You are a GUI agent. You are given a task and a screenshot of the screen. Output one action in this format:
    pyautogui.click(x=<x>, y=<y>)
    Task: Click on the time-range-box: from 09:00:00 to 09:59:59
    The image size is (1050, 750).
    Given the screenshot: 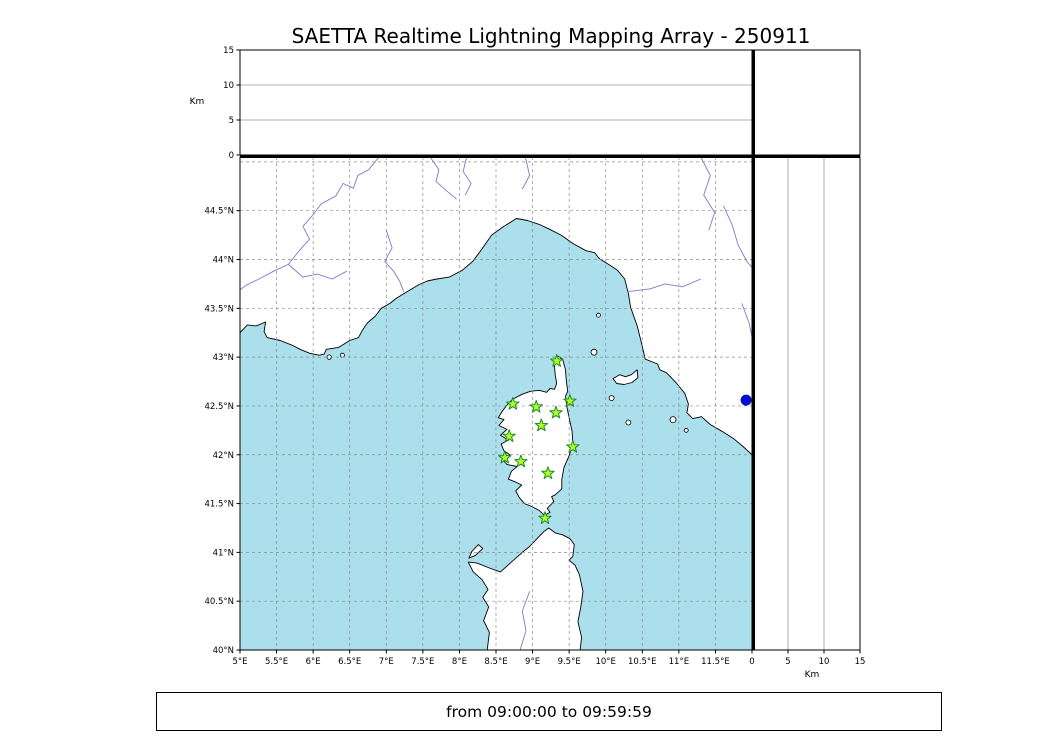 What is the action you would take?
    pyautogui.click(x=549, y=711)
    